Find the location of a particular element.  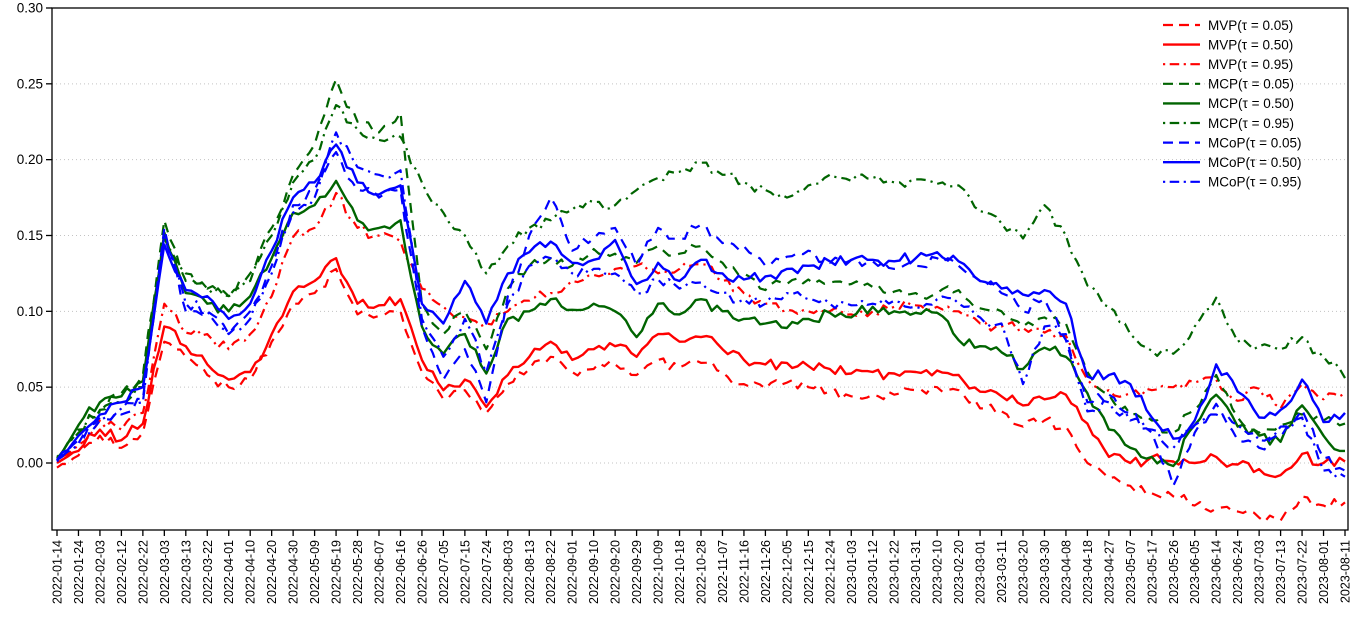

x-tick-label: 2022-08-13 is located at coordinates (530, 572).